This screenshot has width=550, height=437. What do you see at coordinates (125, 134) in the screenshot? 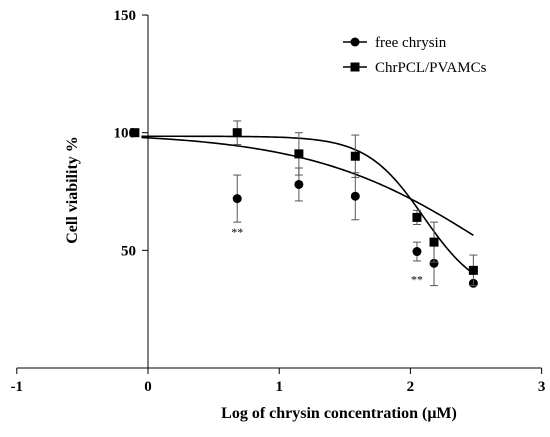
I see `y-tick-label: 100` at bounding box center [125, 134].